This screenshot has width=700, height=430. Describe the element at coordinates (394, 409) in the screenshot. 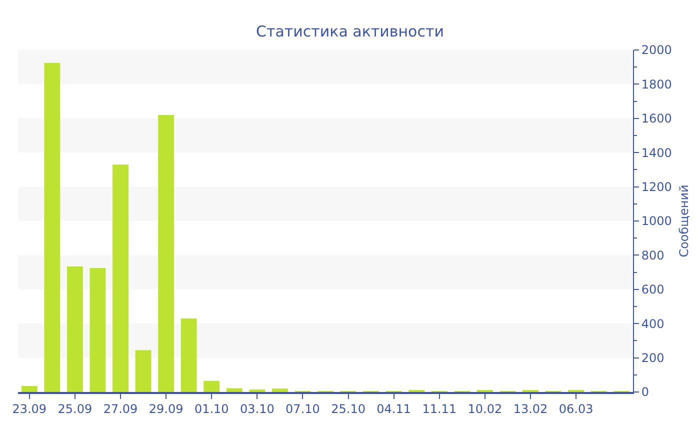

I see `x-tick-label: 04.11` at that location.